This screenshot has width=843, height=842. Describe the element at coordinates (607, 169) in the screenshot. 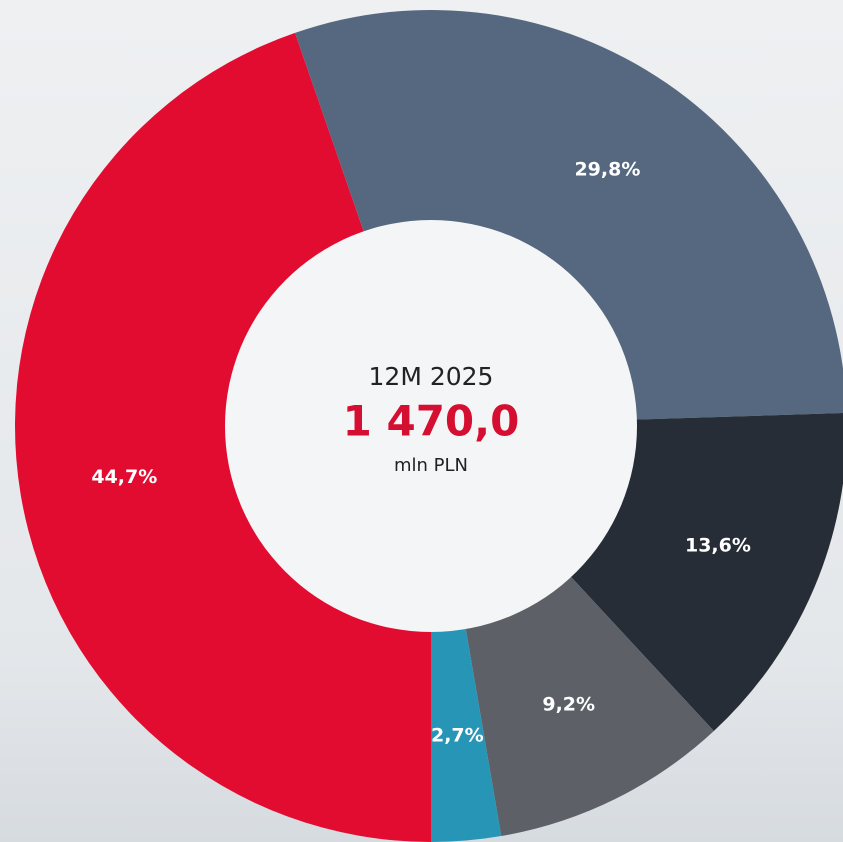

I see `slice-label: 29,8%` at that location.